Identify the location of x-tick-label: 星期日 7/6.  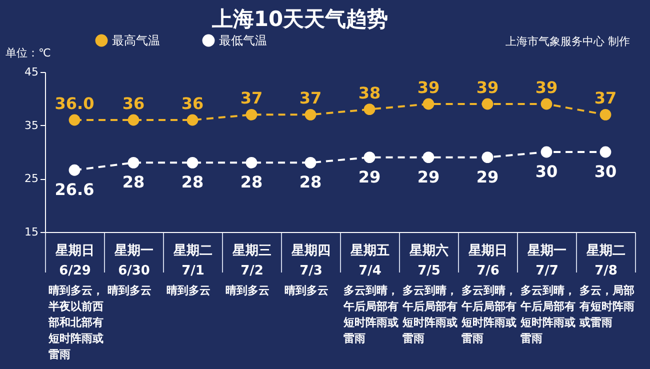
(488, 261).